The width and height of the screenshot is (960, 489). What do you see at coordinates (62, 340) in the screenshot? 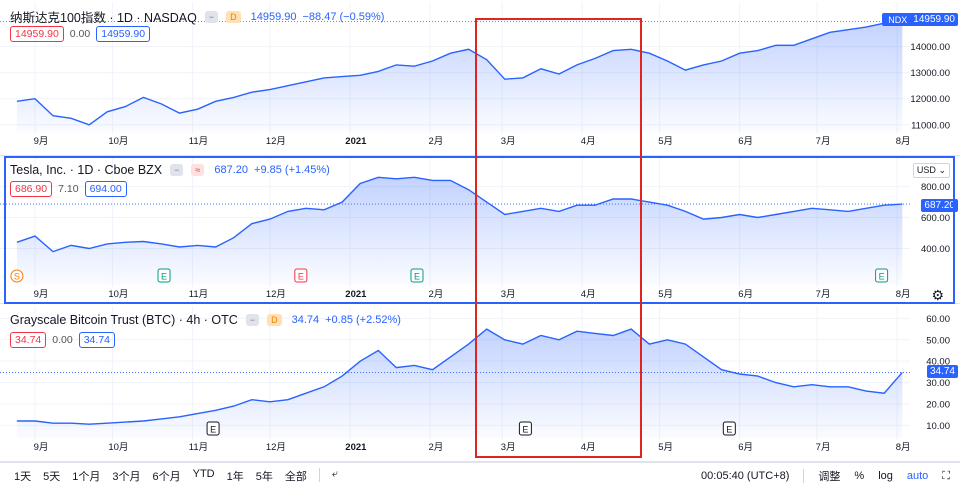
I see `gbtc-values: 34.74 0.00 34.74` at bounding box center [62, 340].